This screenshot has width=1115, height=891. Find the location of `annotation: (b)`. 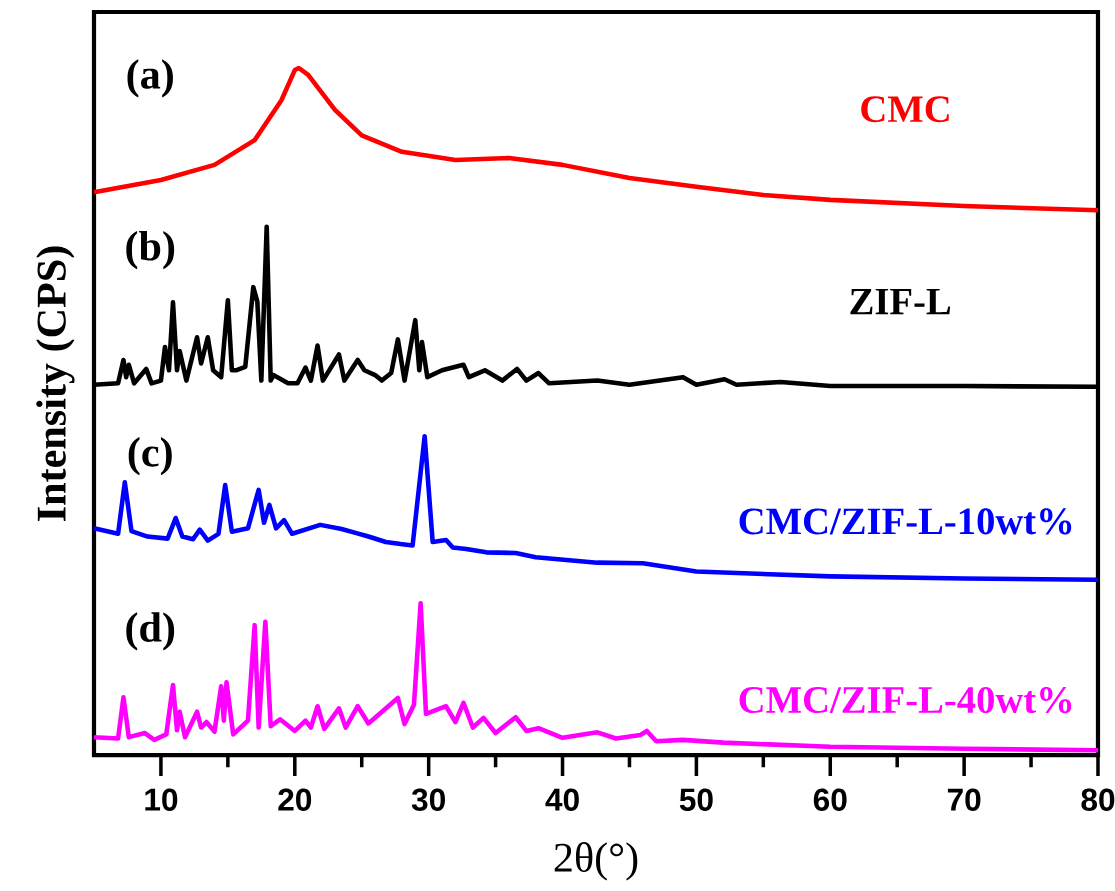

annotation: (b) is located at coordinates (150, 250).